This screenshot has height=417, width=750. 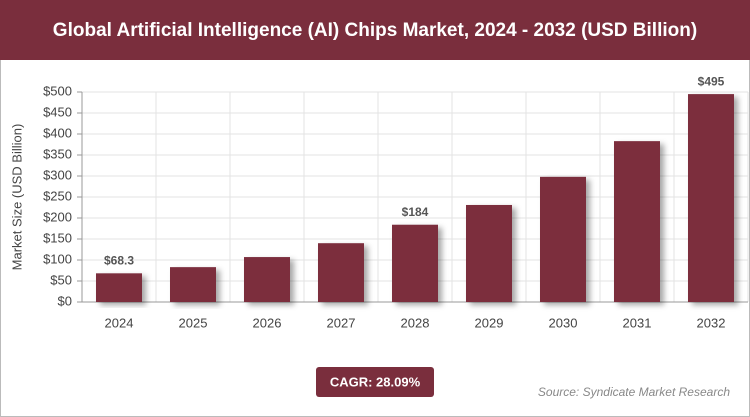 What do you see at coordinates (341, 322) in the screenshot?
I see `x-tick-label: 2027` at bounding box center [341, 322].